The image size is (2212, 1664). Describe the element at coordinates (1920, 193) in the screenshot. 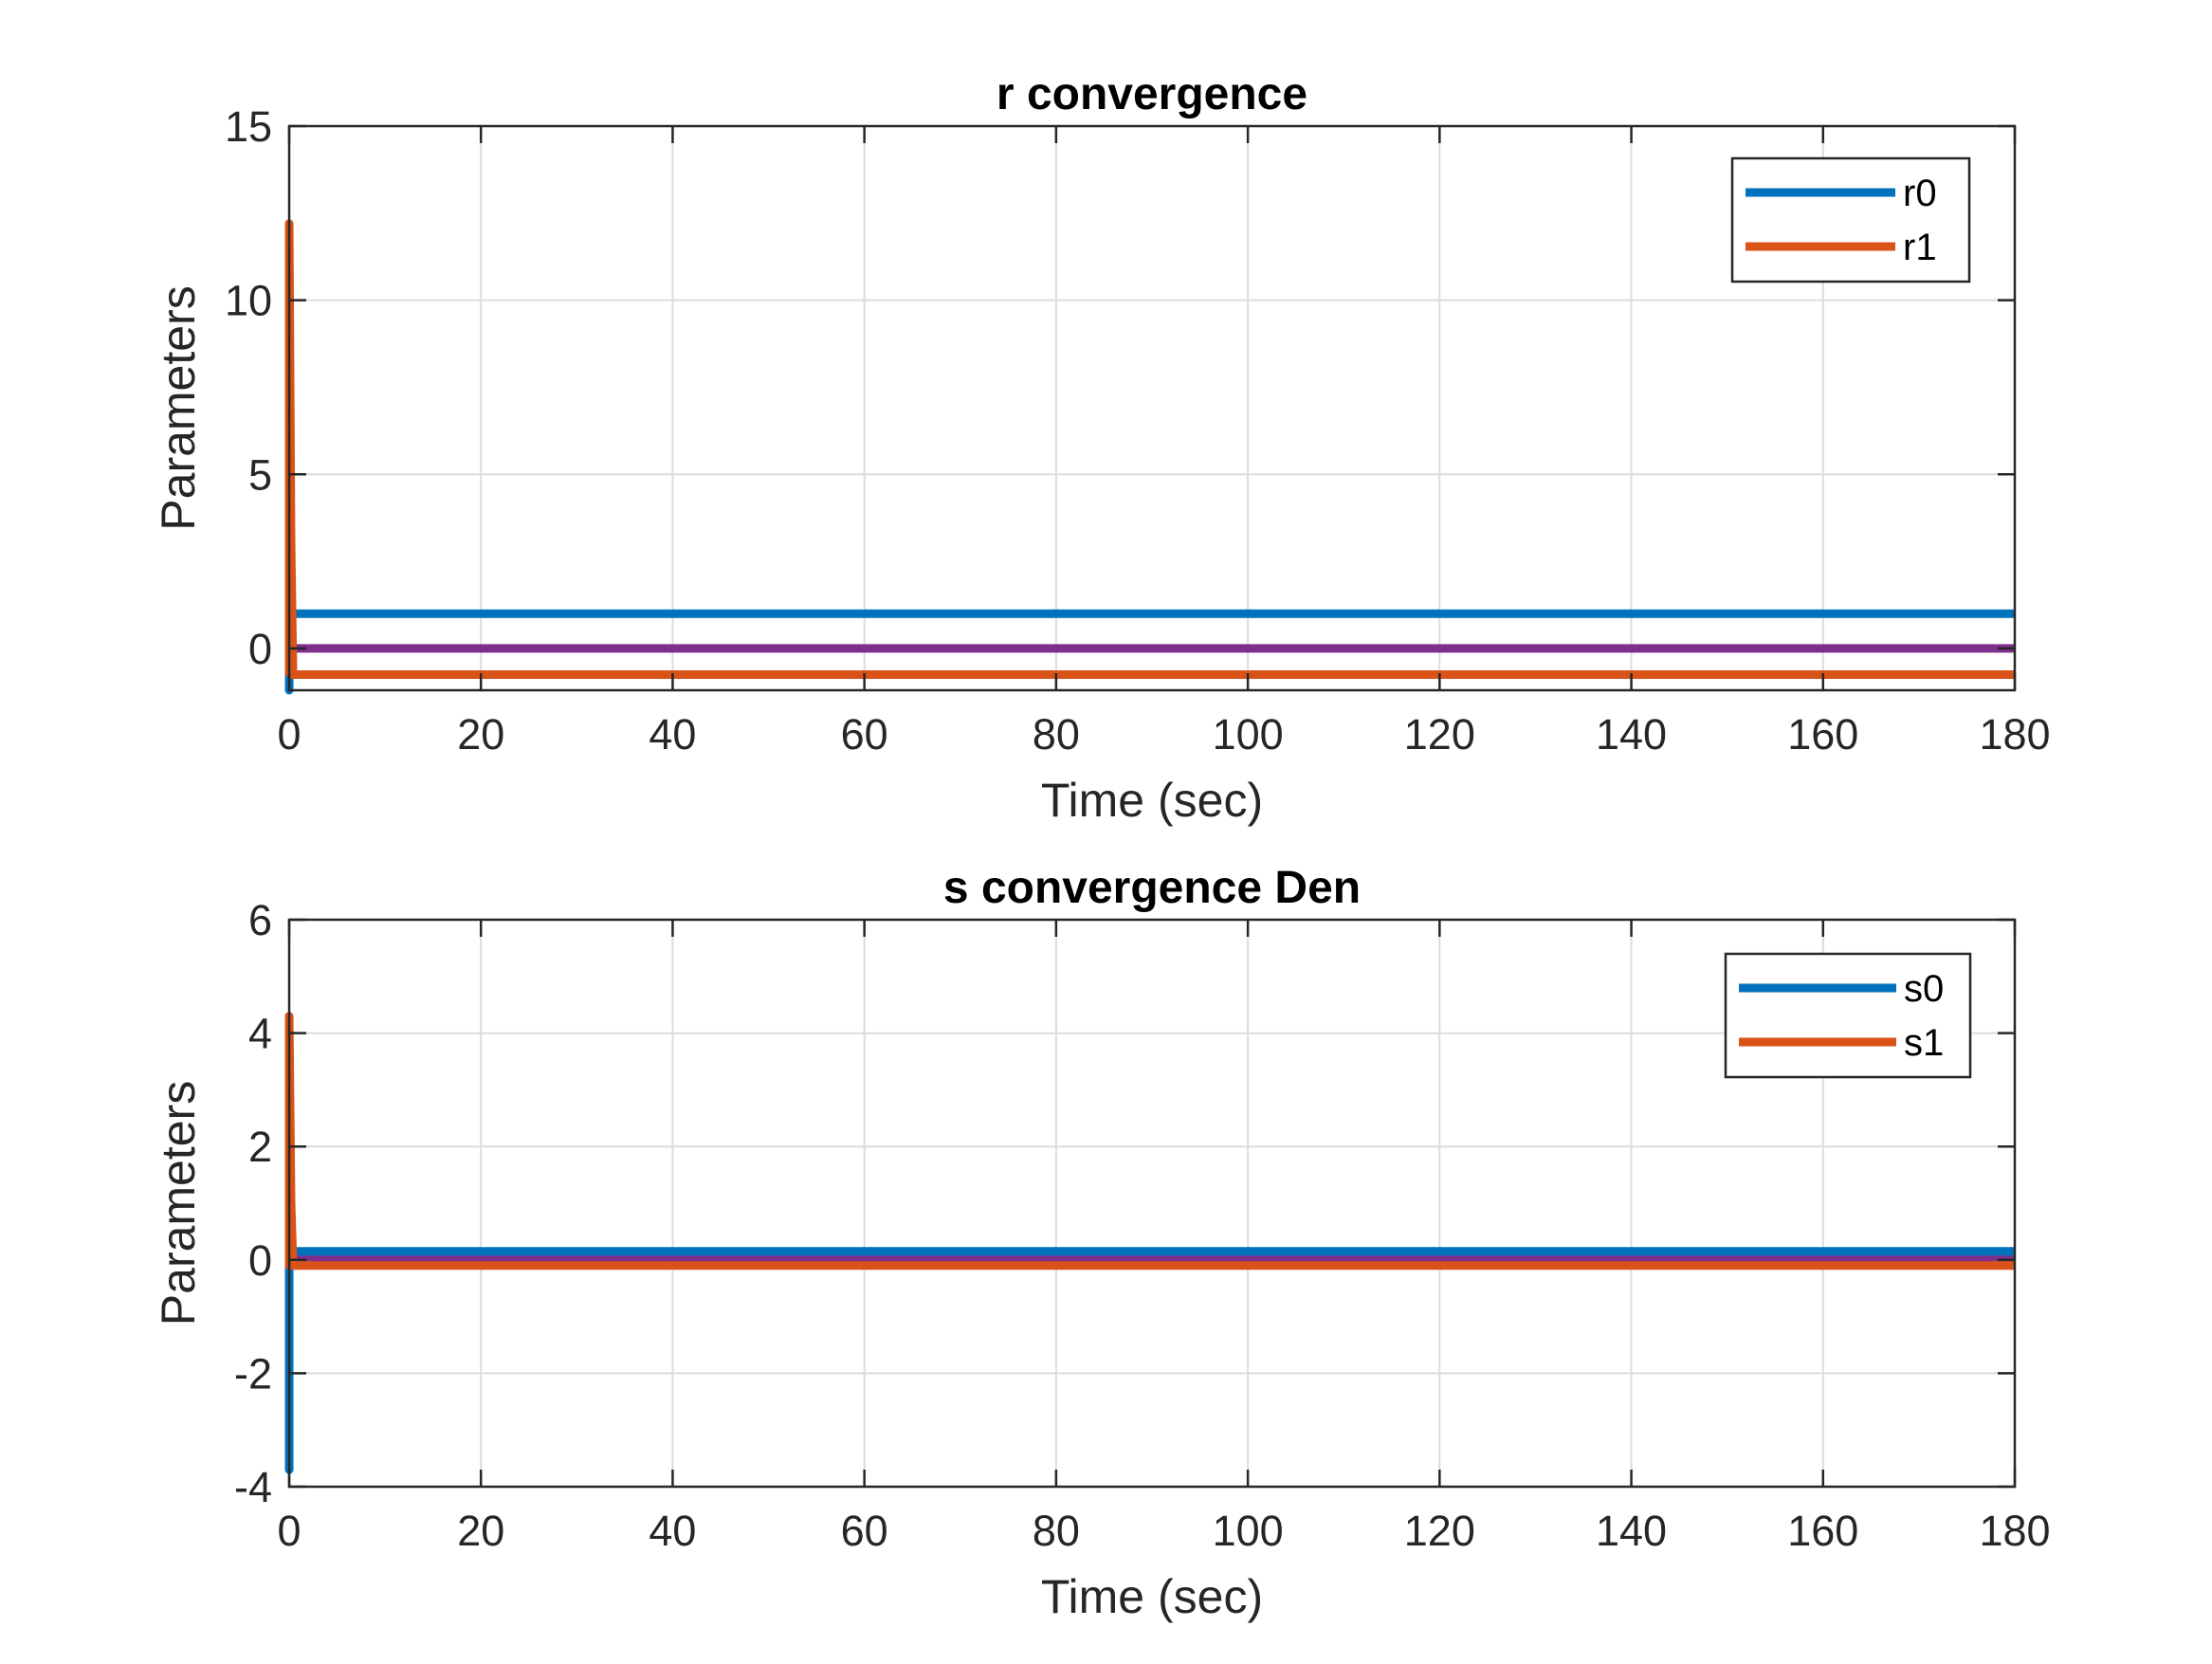

I see `legend-label: r0` at that location.